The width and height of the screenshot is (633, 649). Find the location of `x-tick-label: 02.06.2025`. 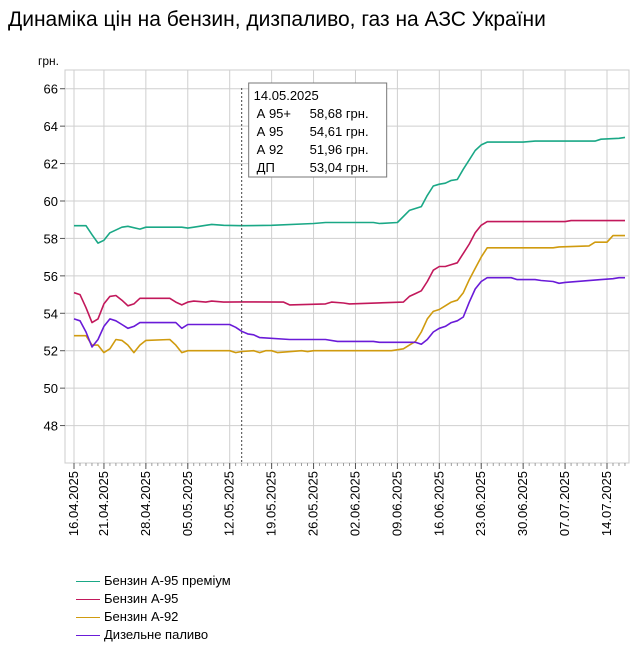

x-tick-label: 02.06.2025 is located at coordinates (354, 503).